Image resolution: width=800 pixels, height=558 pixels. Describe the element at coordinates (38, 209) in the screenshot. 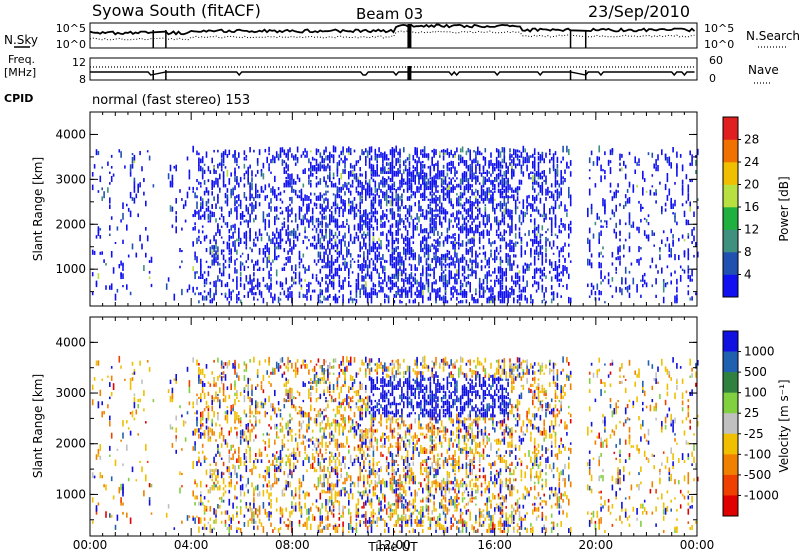

I see `power-y-axis-label: Slant Range [km]` at that location.